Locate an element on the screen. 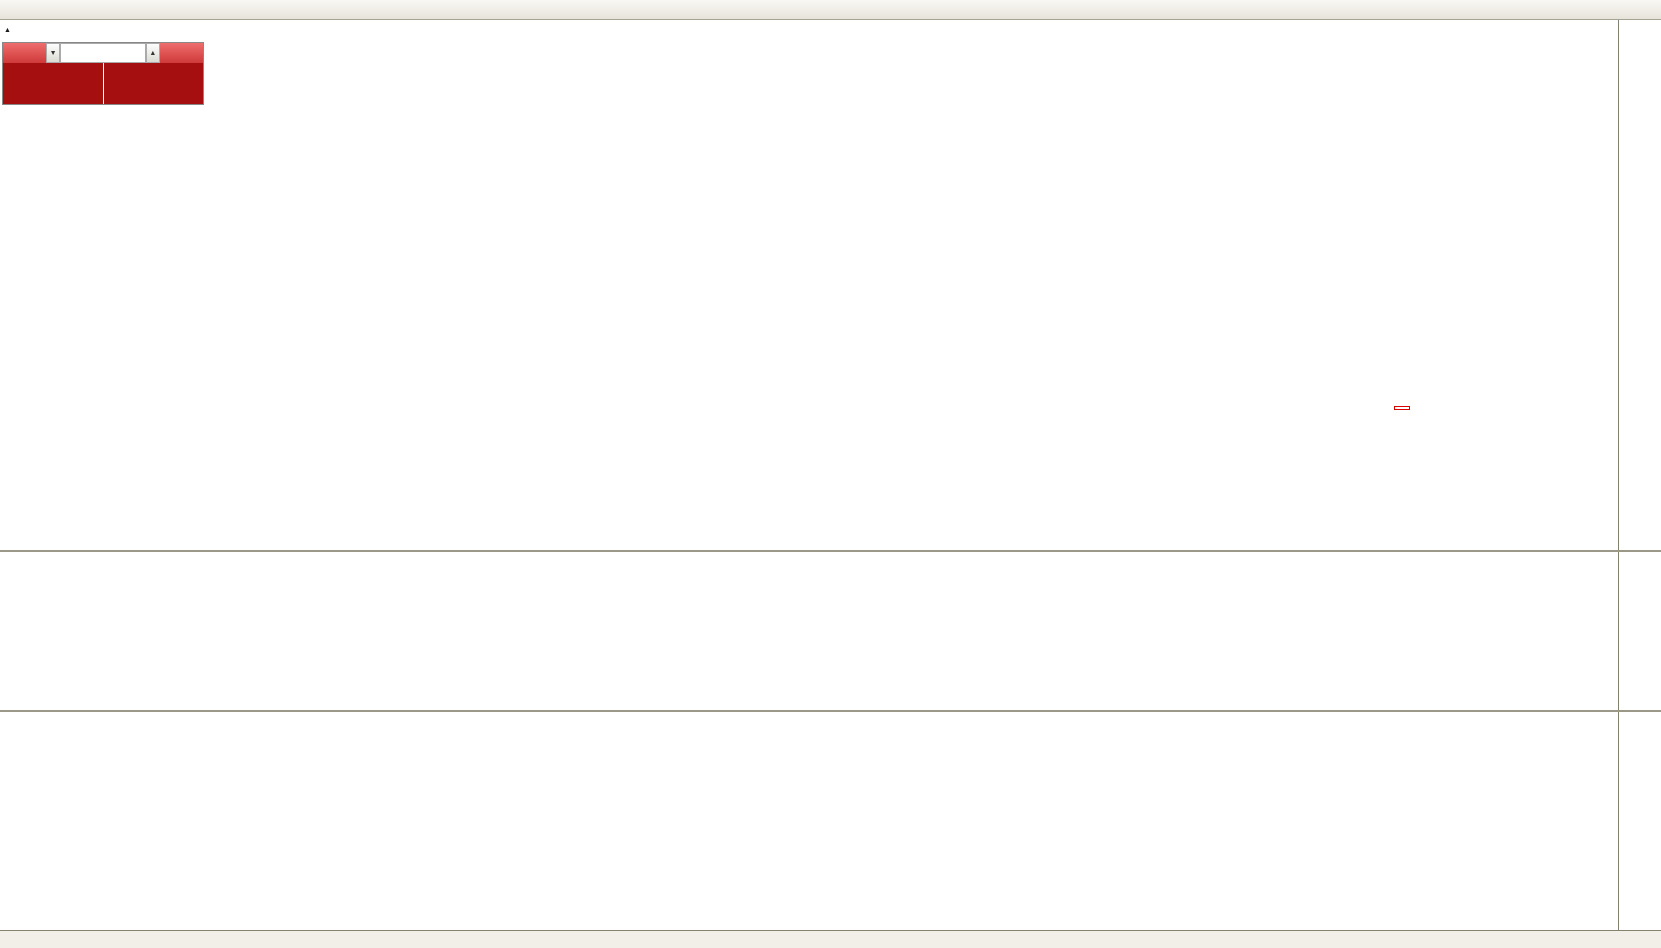 This screenshot has width=1661, height=948. sell-price-button is located at coordinates (53, 83).